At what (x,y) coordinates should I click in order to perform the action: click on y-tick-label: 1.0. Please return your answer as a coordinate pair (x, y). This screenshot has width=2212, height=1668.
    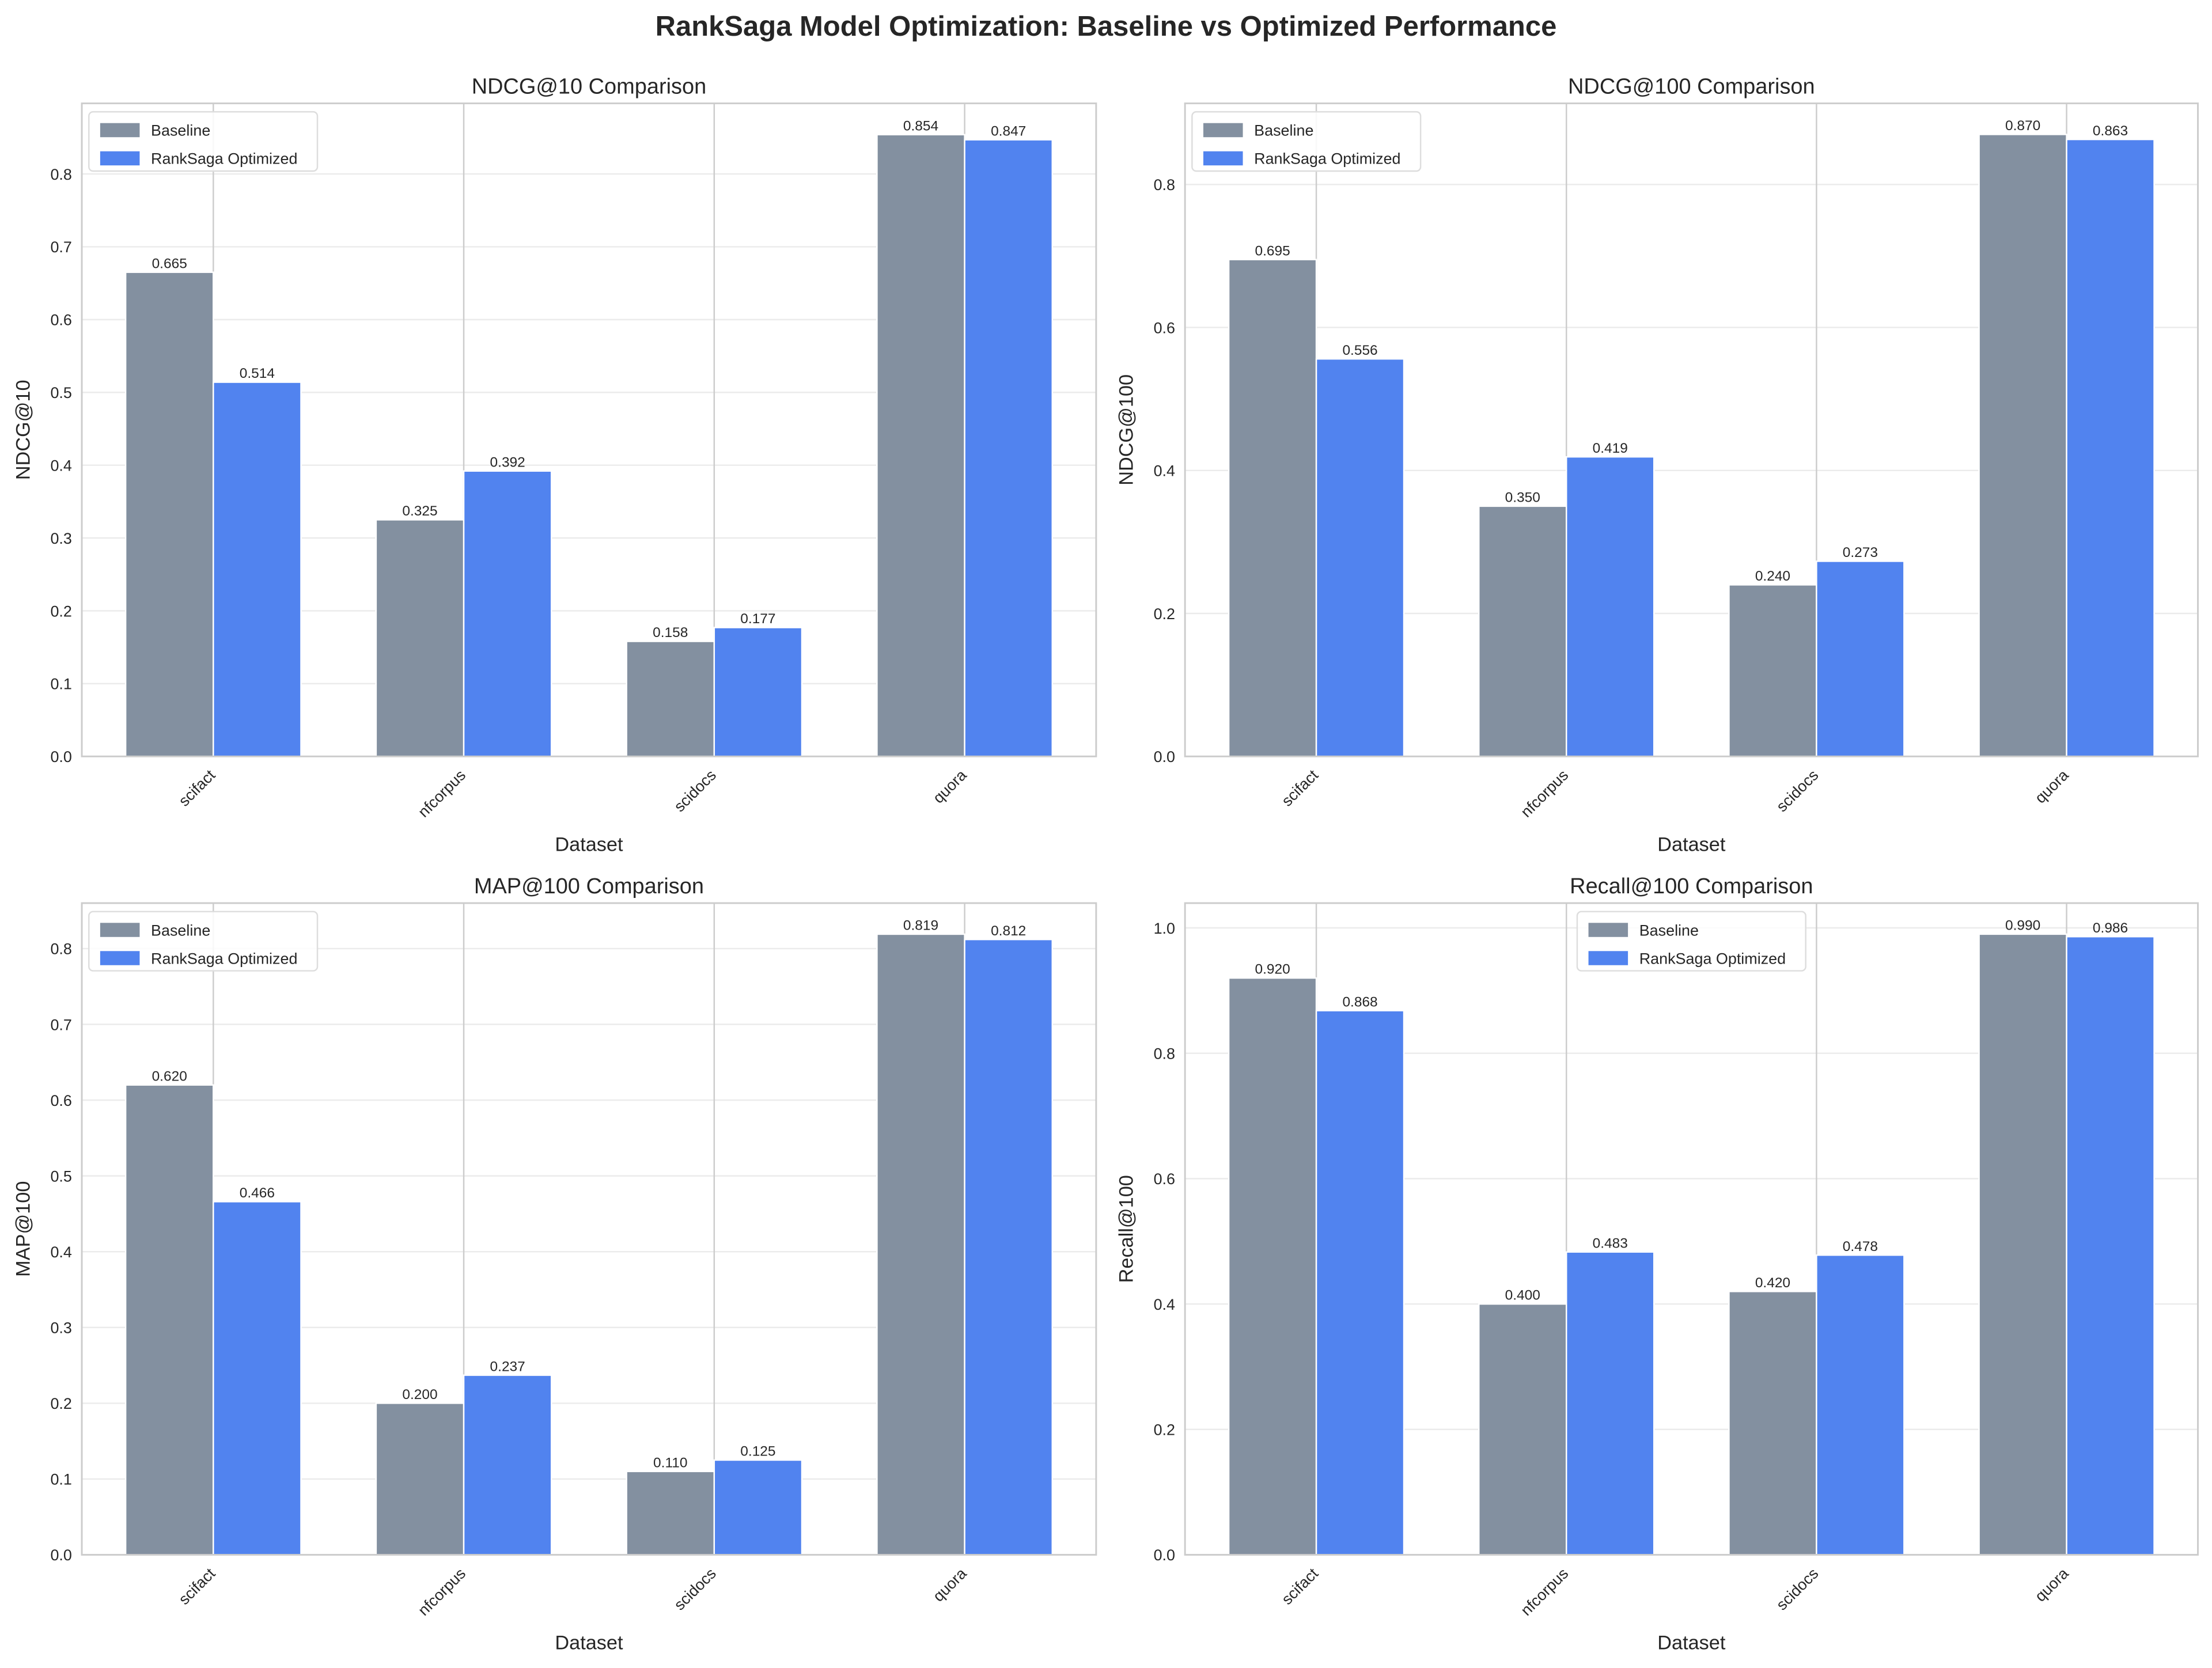
    Looking at the image, I should click on (1164, 928).